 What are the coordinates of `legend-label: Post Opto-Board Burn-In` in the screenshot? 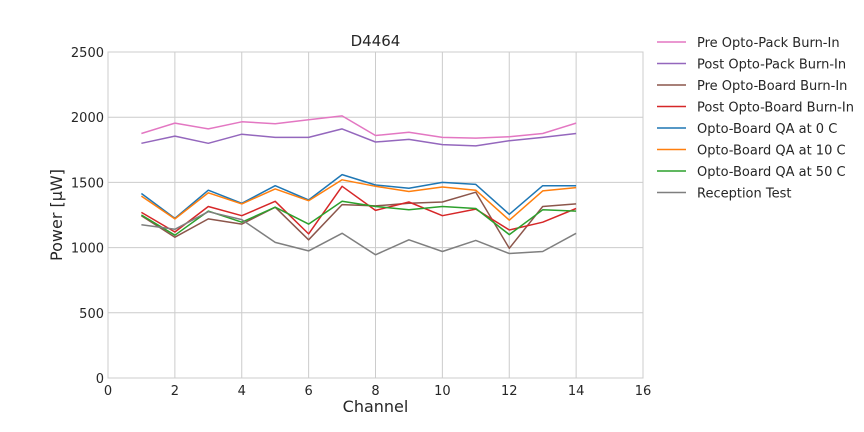 It's located at (775, 108).